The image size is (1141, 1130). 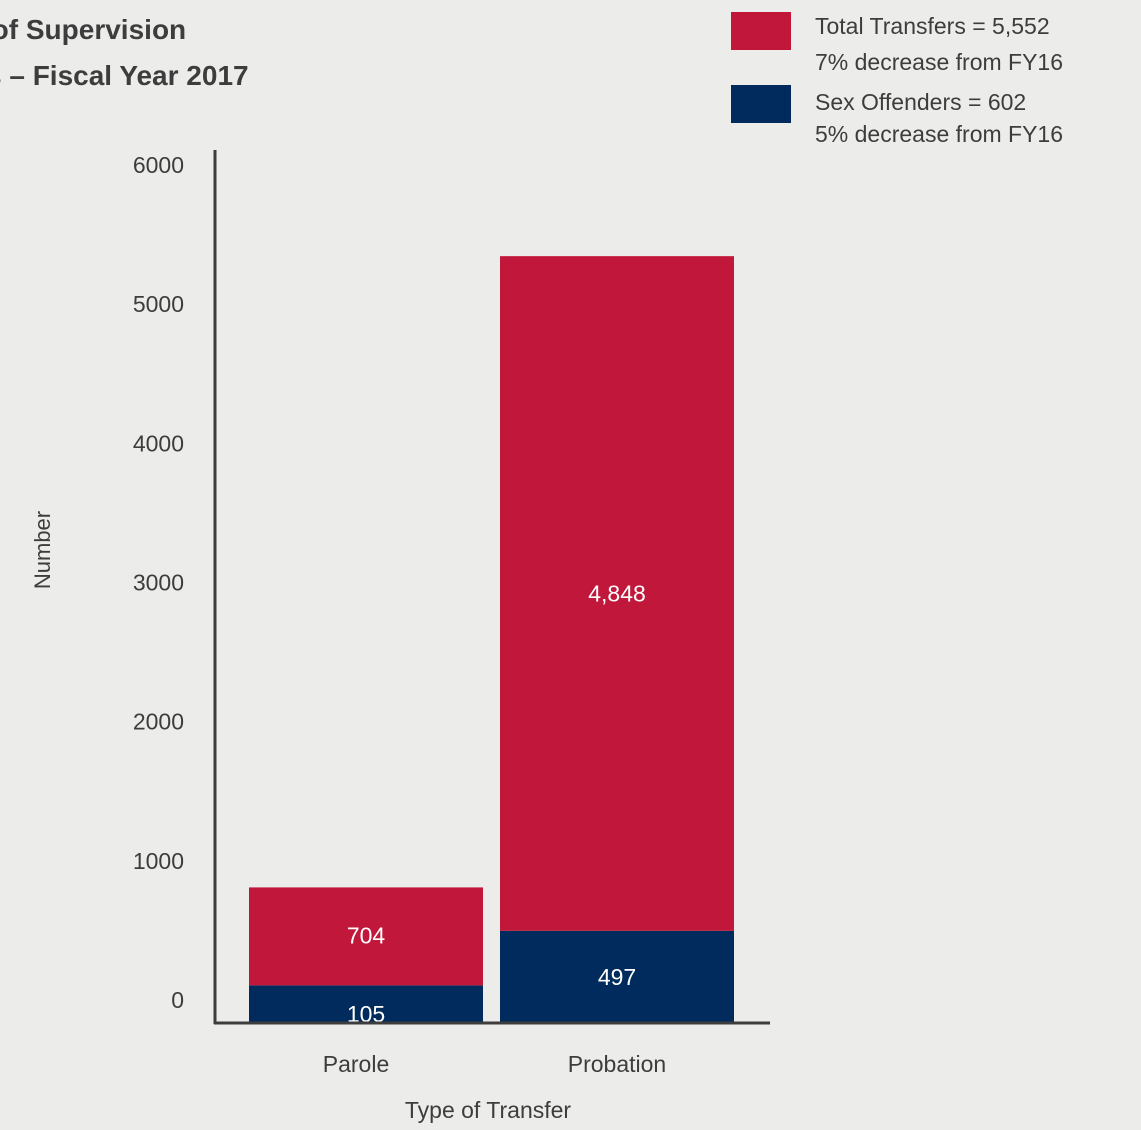 What do you see at coordinates (158, 722) in the screenshot?
I see `y-tick-label: 2000` at bounding box center [158, 722].